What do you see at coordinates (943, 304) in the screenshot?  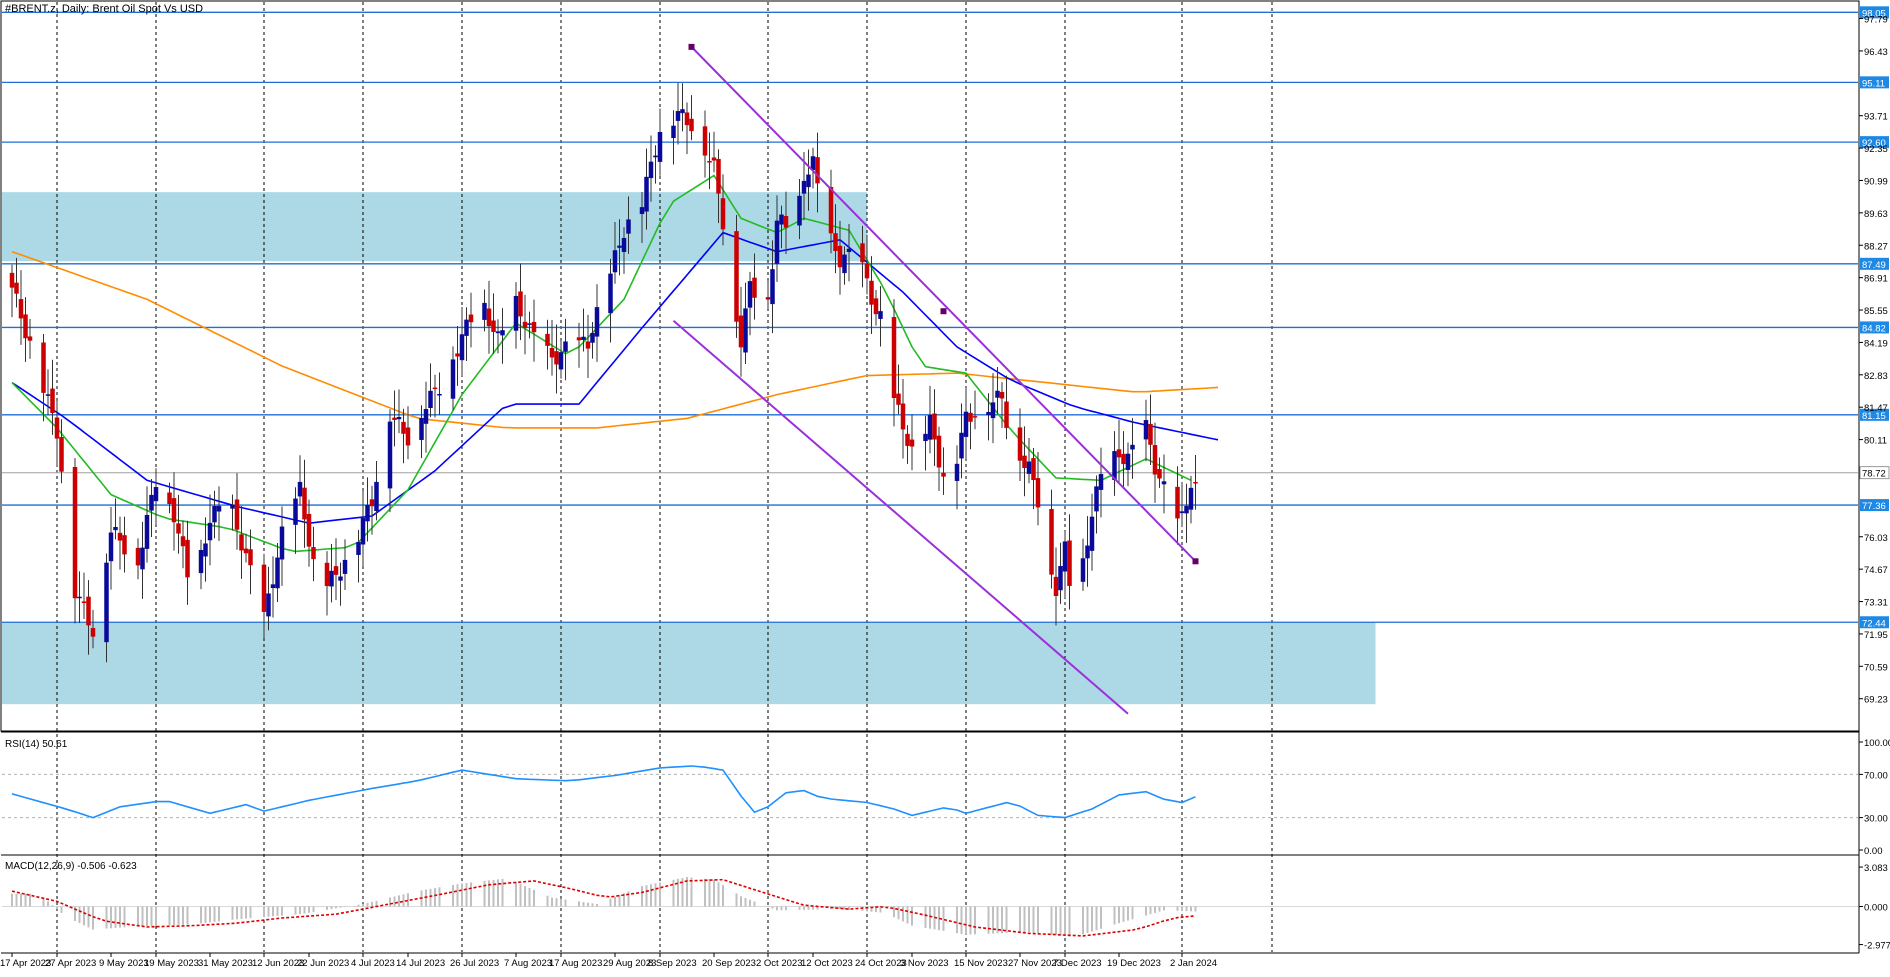 I see `channel-upper-line` at bounding box center [943, 304].